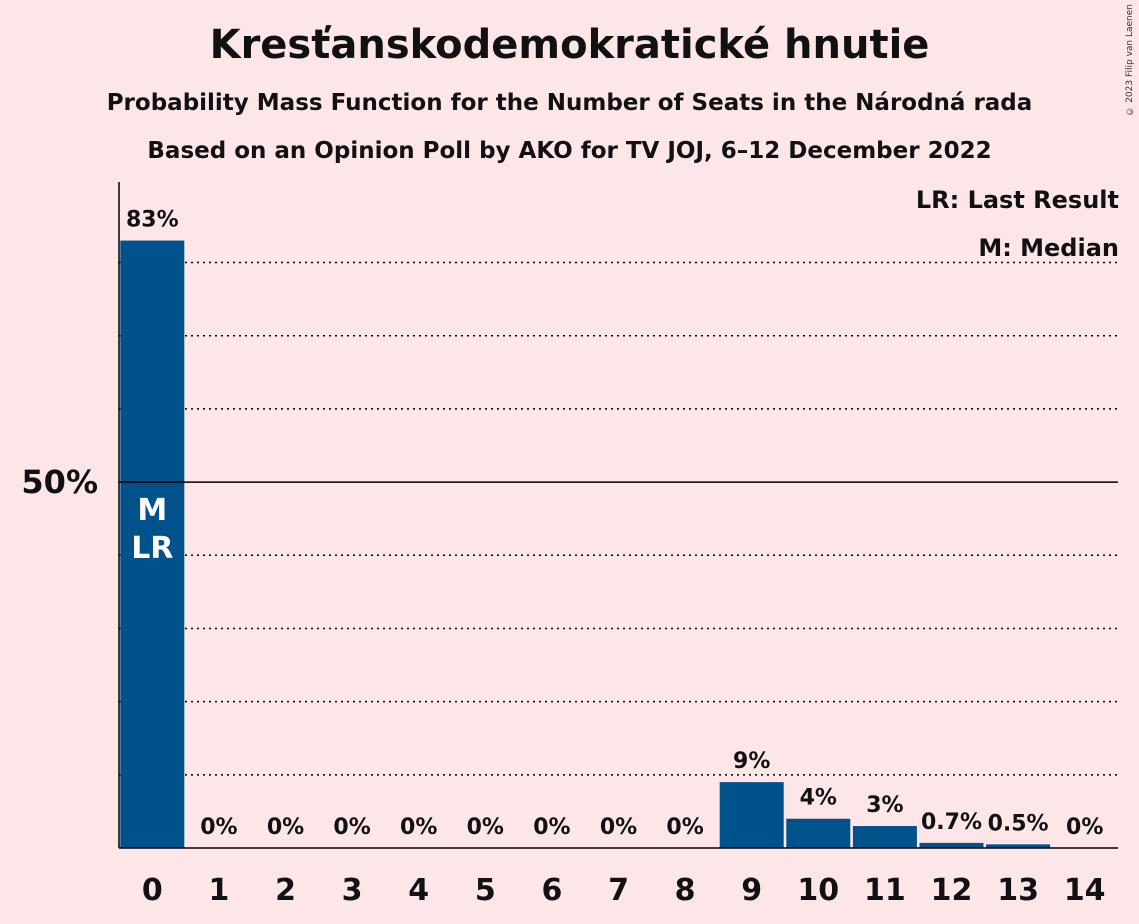 The height and width of the screenshot is (924, 1139). Describe the element at coordinates (751, 761) in the screenshot. I see `data-label: 9%` at that location.